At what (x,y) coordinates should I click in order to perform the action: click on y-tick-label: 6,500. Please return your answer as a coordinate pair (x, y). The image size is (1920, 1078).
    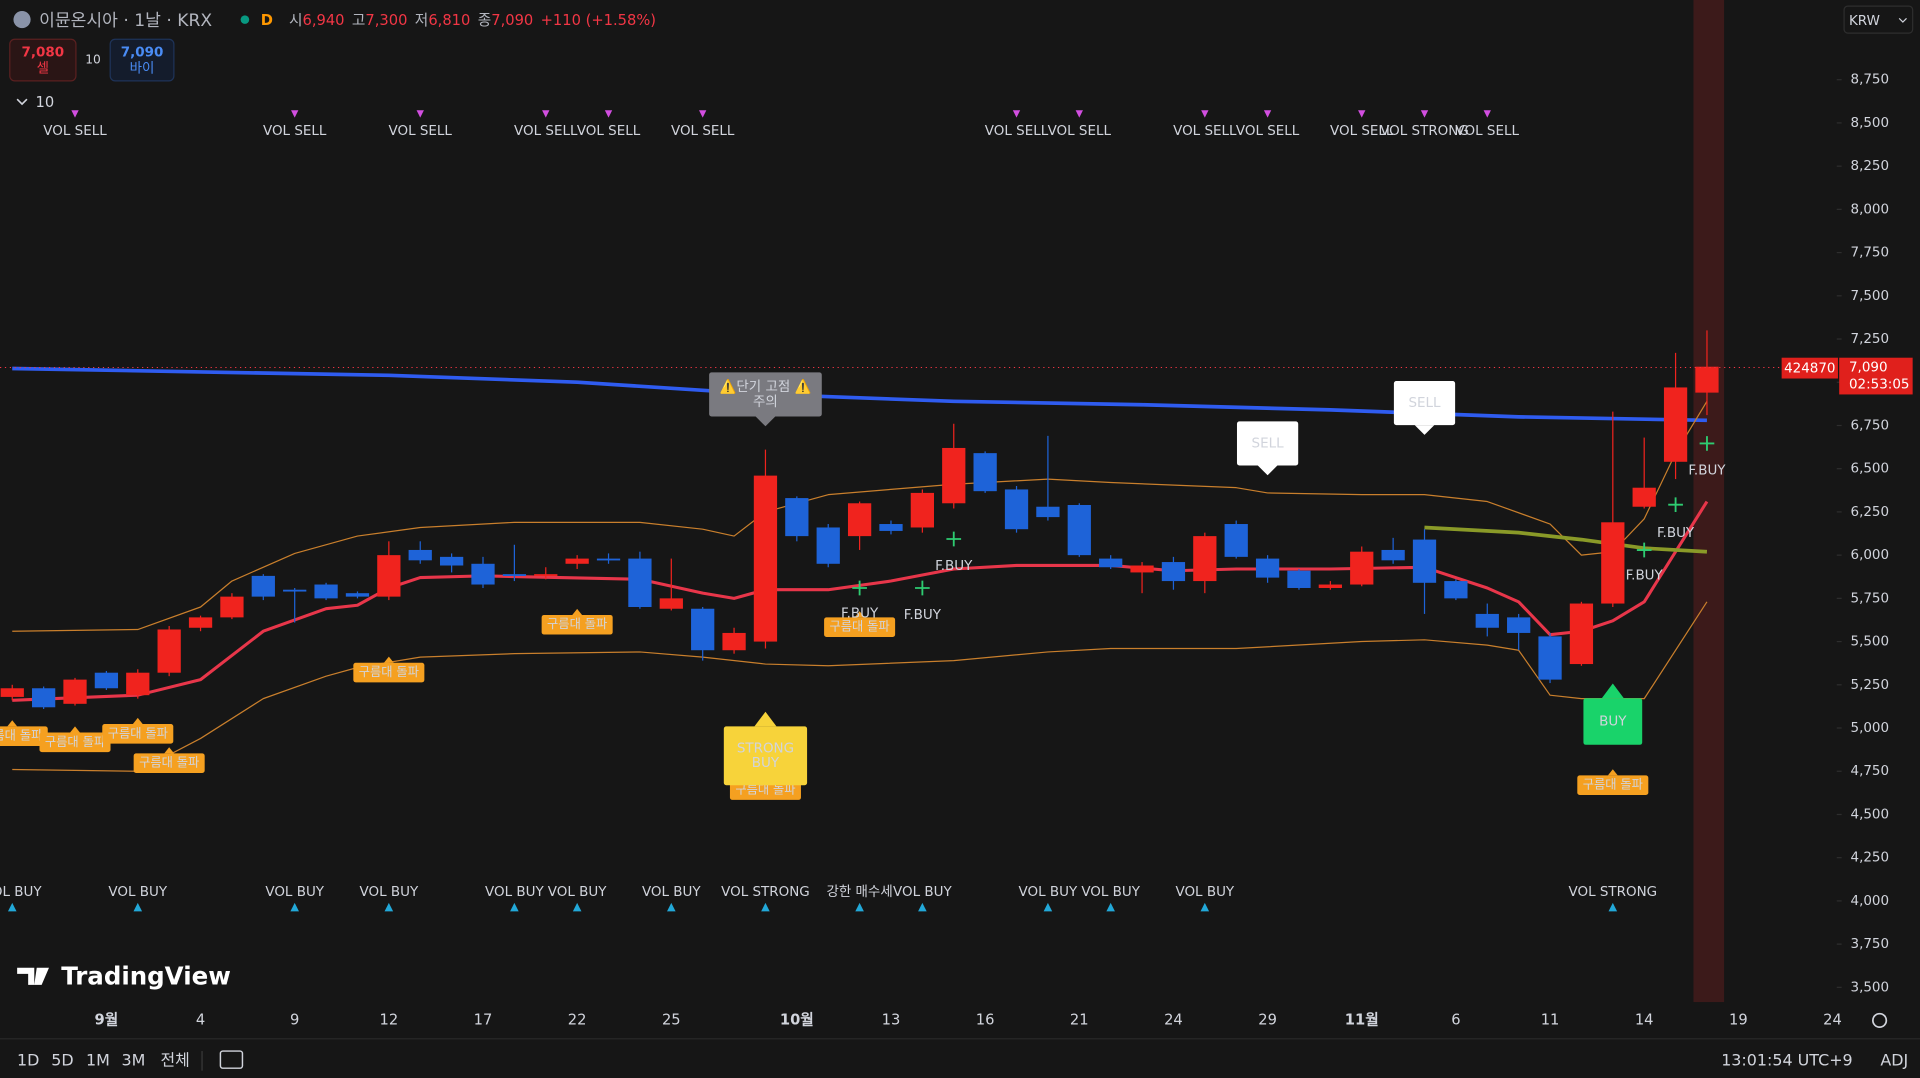
    Looking at the image, I should click on (1870, 469).